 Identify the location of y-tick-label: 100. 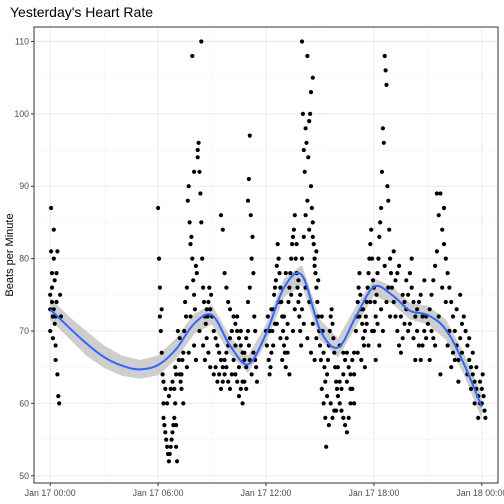
(21, 114).